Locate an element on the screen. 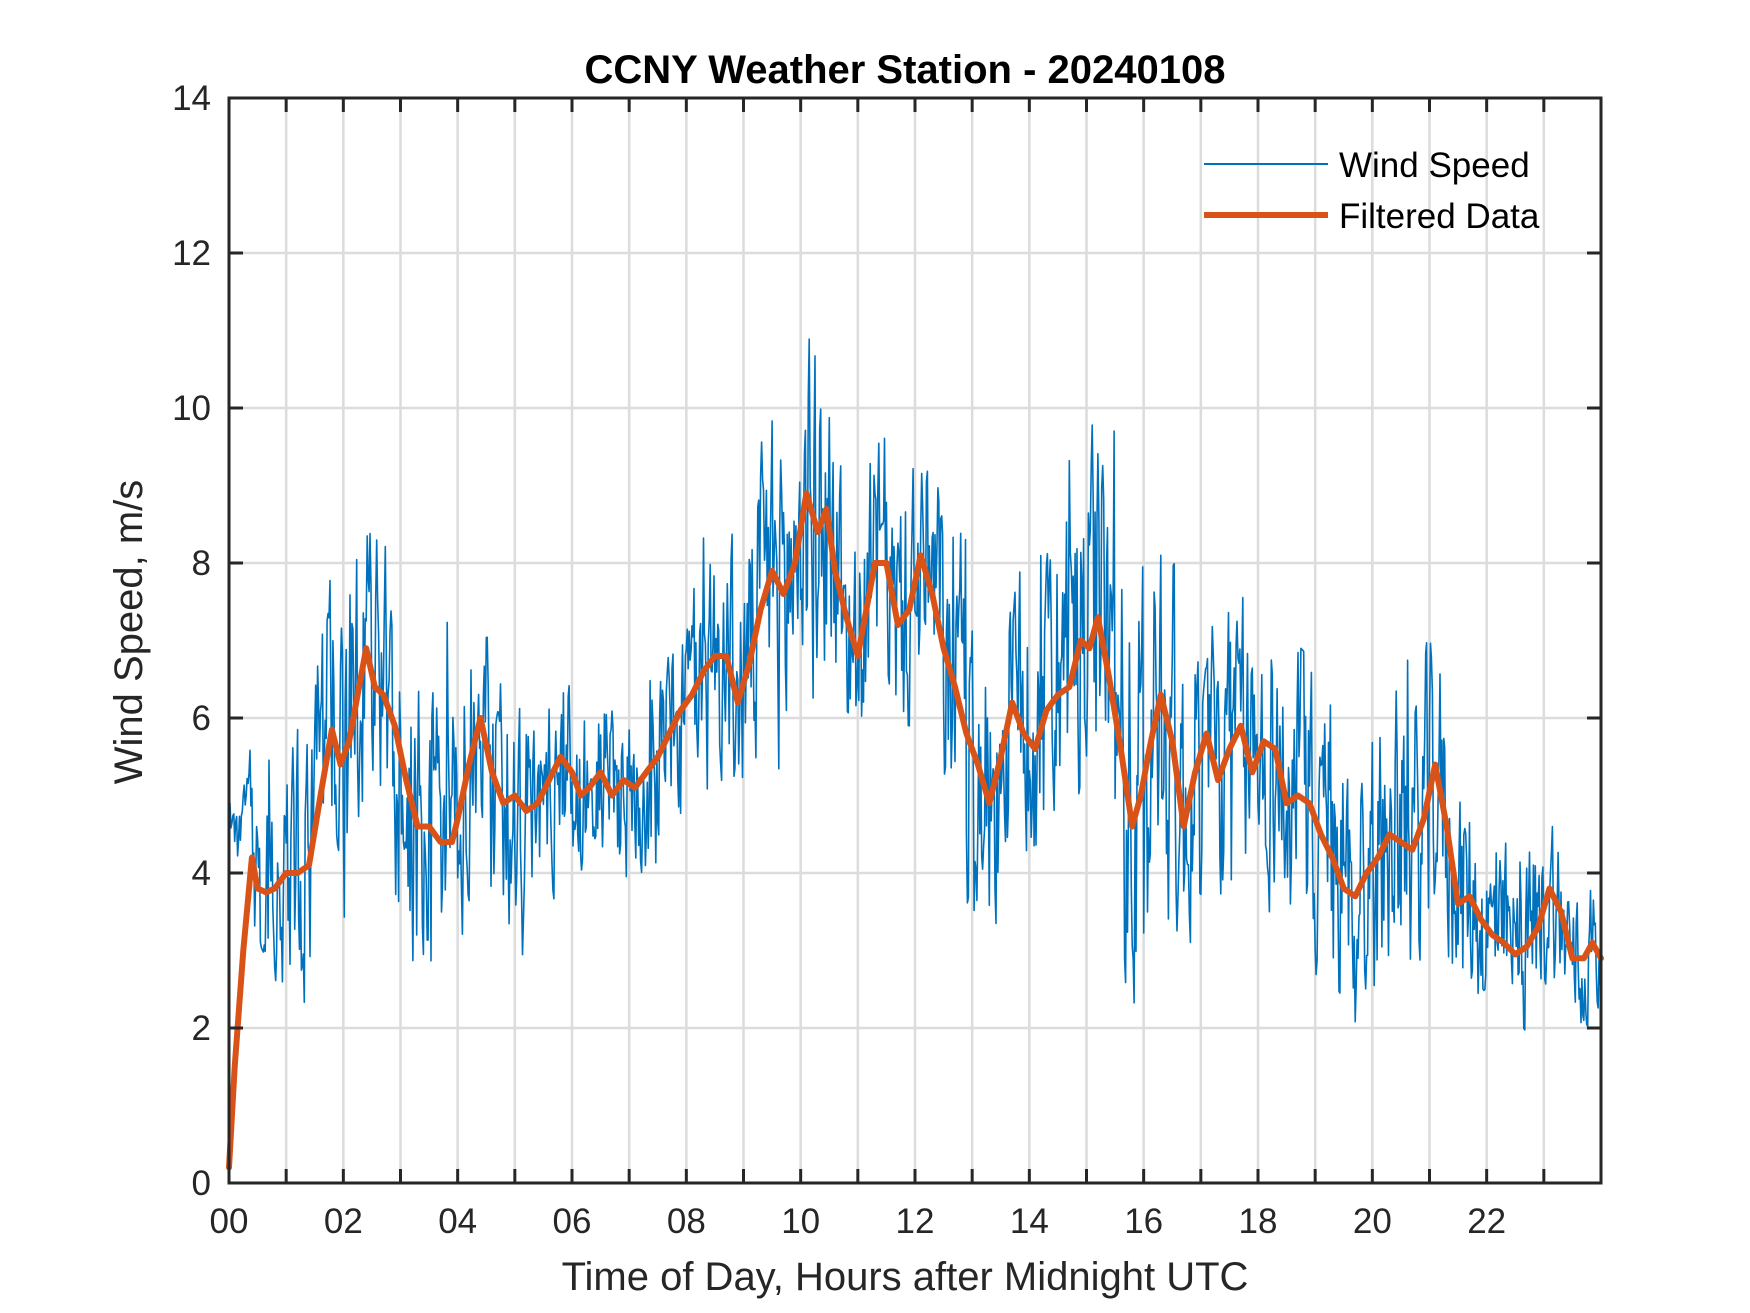 Image resolution: width=1750 pixels, height=1313 pixels. y-tick-label: 8 is located at coordinates (201, 563).